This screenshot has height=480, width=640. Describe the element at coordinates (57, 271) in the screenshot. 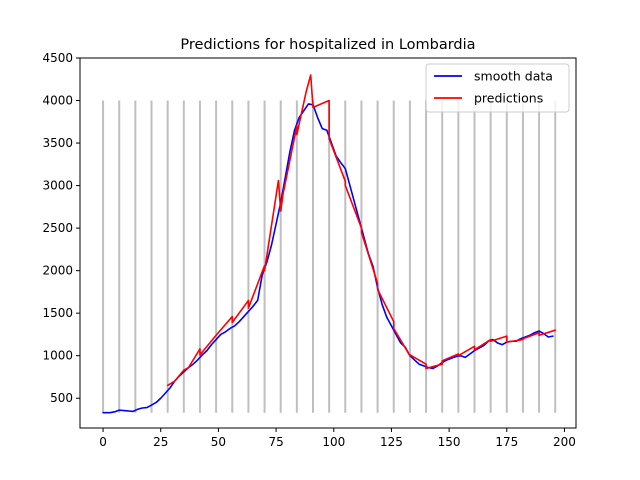

I see `y-tick-label: 2000` at that location.